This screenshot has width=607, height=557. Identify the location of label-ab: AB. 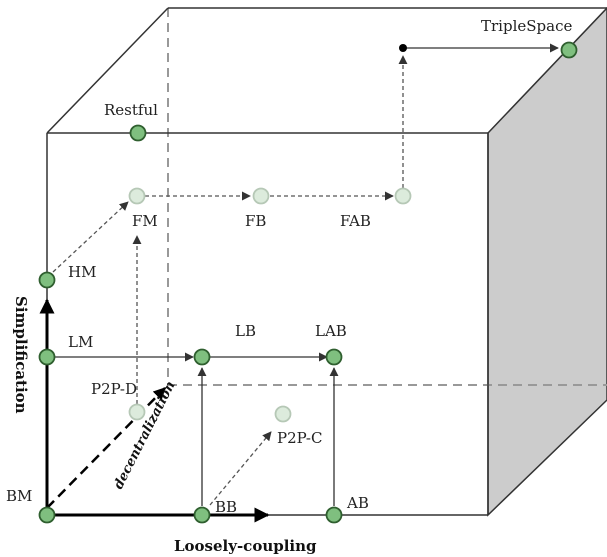
(357, 503).